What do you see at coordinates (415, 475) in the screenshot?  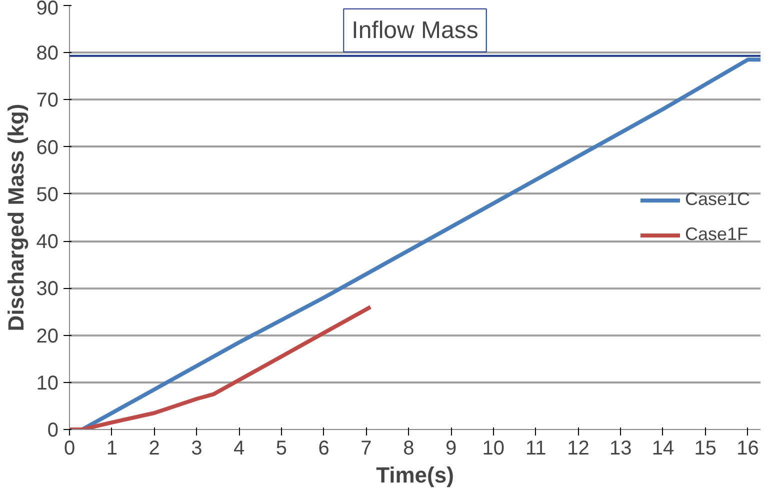 I see `x-axis-title: Time(s)` at bounding box center [415, 475].